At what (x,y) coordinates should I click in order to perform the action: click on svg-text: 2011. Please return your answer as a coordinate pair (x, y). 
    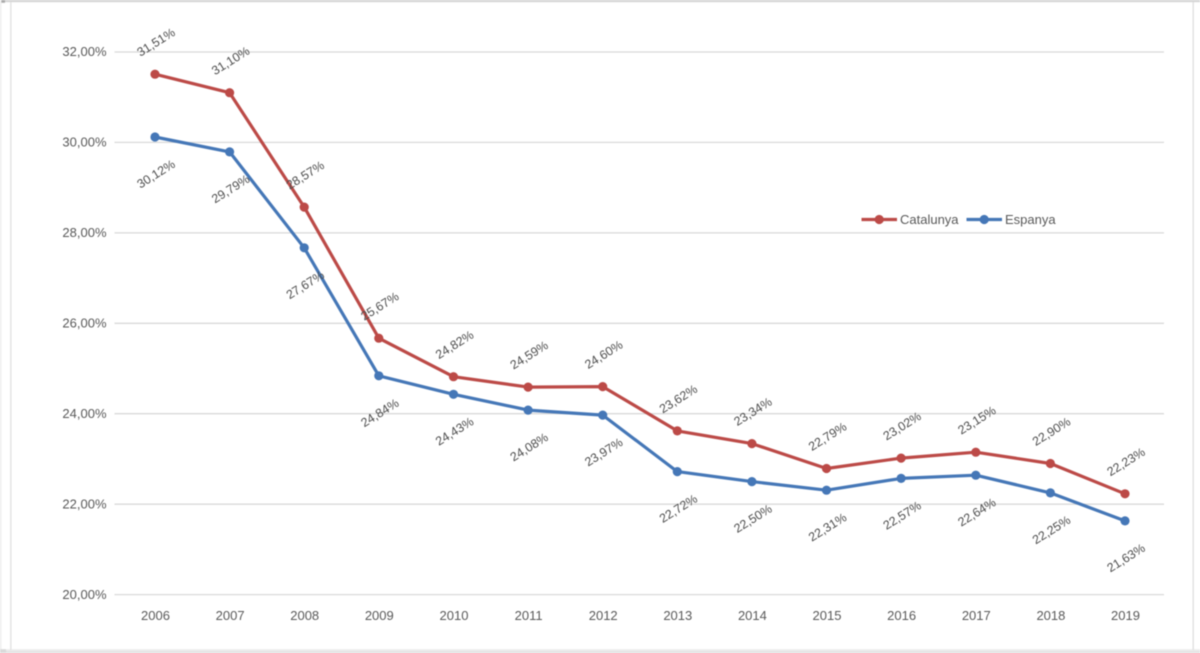
    Looking at the image, I should click on (529, 615).